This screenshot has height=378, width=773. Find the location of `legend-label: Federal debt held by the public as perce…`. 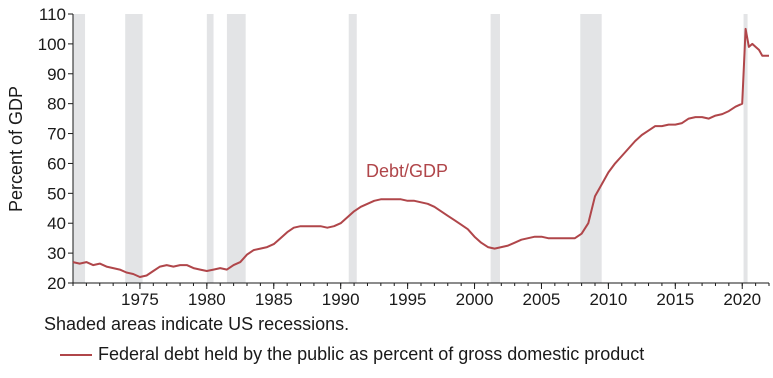

legend-label: Federal debt held by the public as perce… is located at coordinates (371, 354).